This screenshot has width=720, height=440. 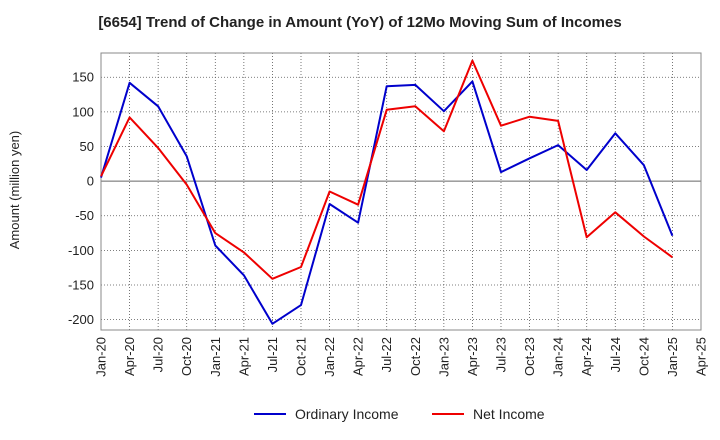 What do you see at coordinates (672, 357) in the screenshot?
I see `x-tick-label: Jan-25` at bounding box center [672, 357].